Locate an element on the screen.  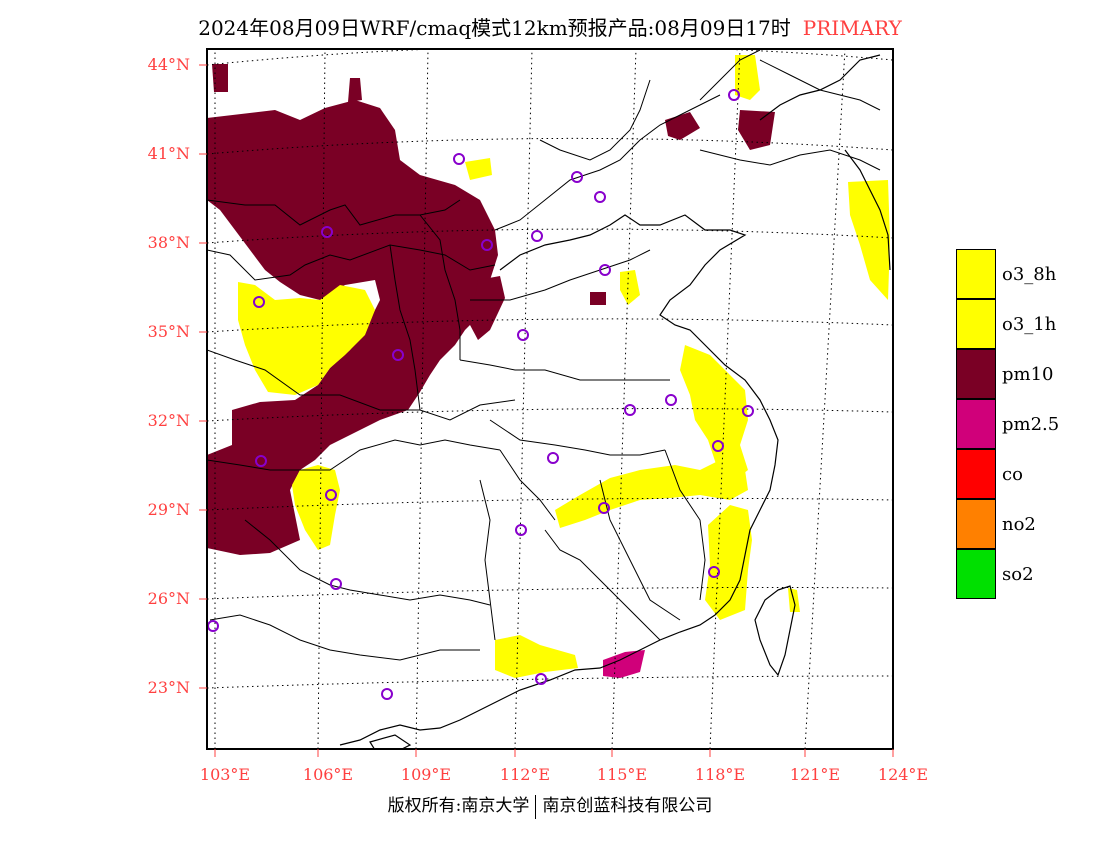
title-pollutant-type: PRIMARY is located at coordinates (852, 28).